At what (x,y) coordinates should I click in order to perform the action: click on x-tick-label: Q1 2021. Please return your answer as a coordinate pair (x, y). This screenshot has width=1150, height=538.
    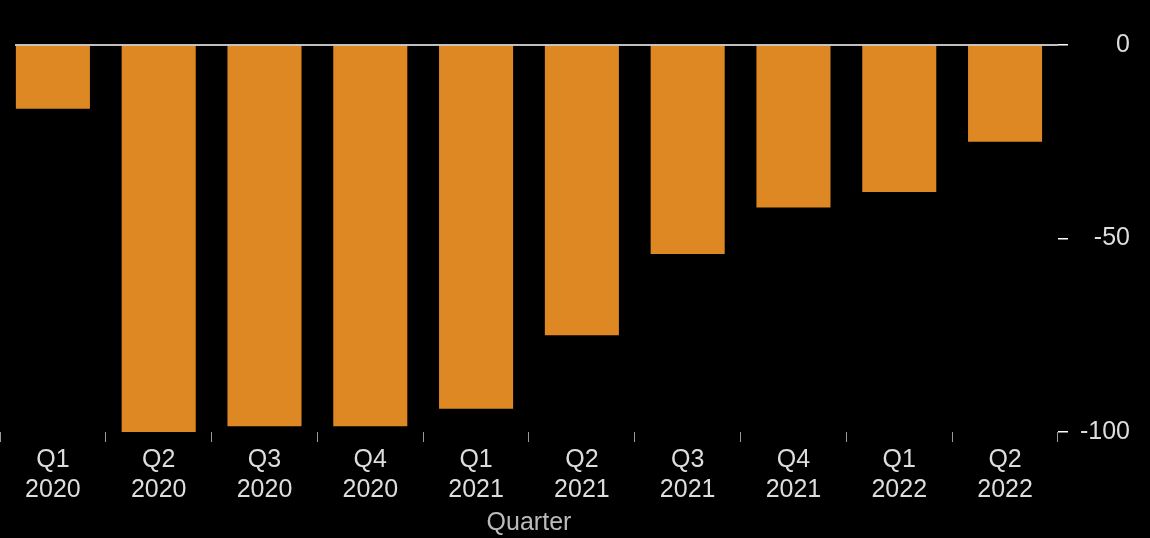
    Looking at the image, I should click on (476, 472).